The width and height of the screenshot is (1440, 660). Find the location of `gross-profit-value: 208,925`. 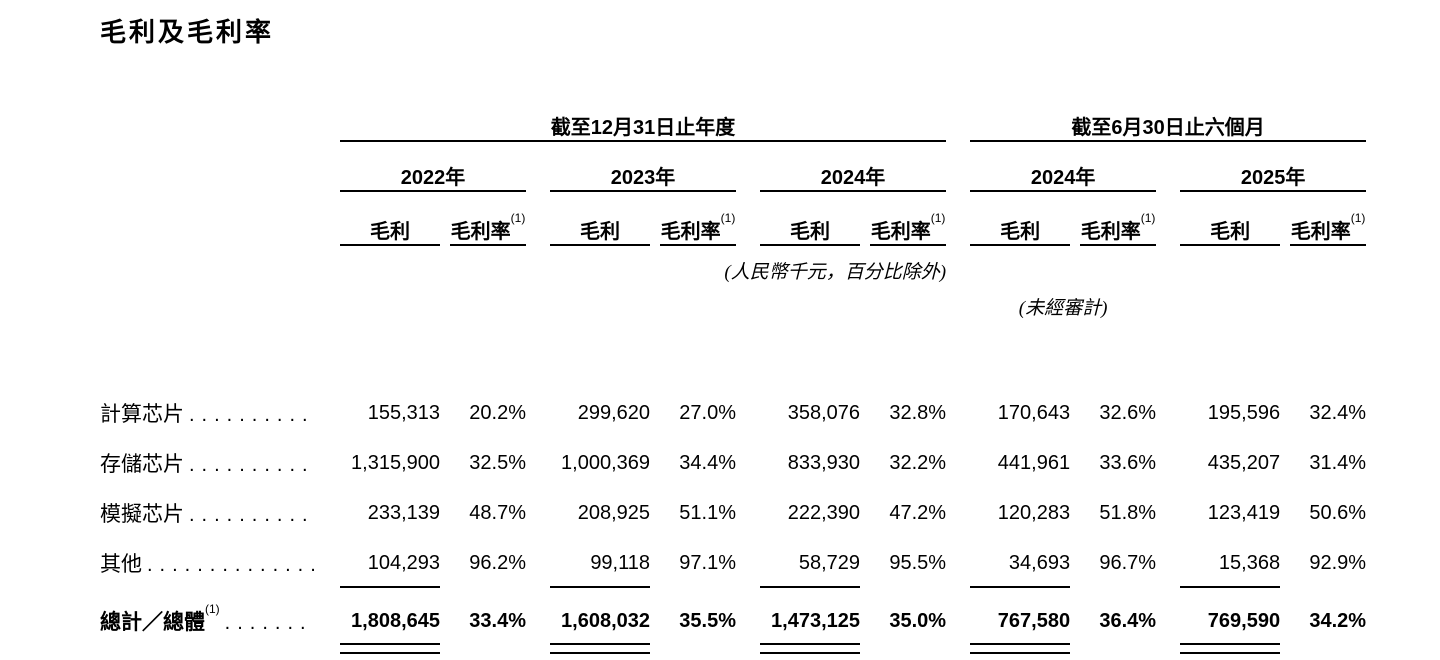

gross-profit-value: 208,925 is located at coordinates (613, 512).